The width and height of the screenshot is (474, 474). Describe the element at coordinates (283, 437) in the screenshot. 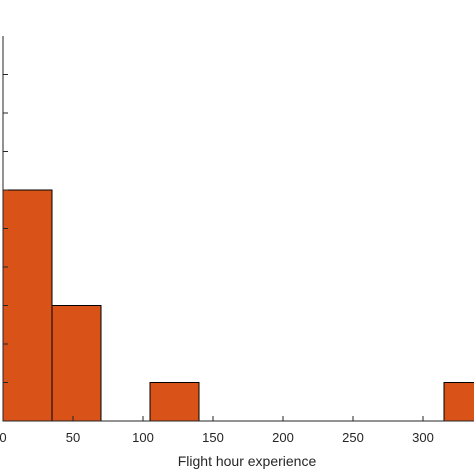

I see `x-tick-label: 200` at that location.